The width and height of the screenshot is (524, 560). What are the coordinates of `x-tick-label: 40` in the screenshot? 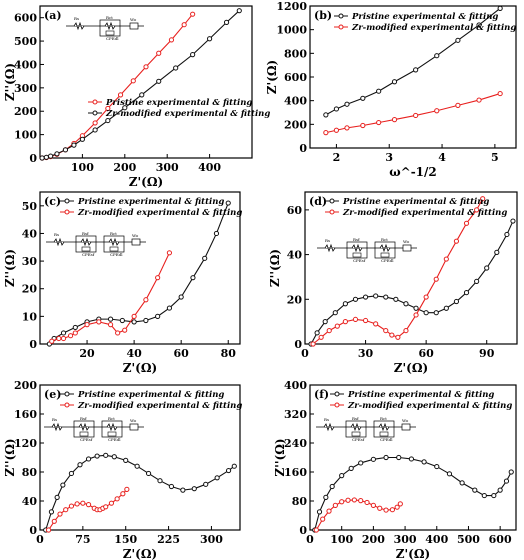 It's located at (134, 353).